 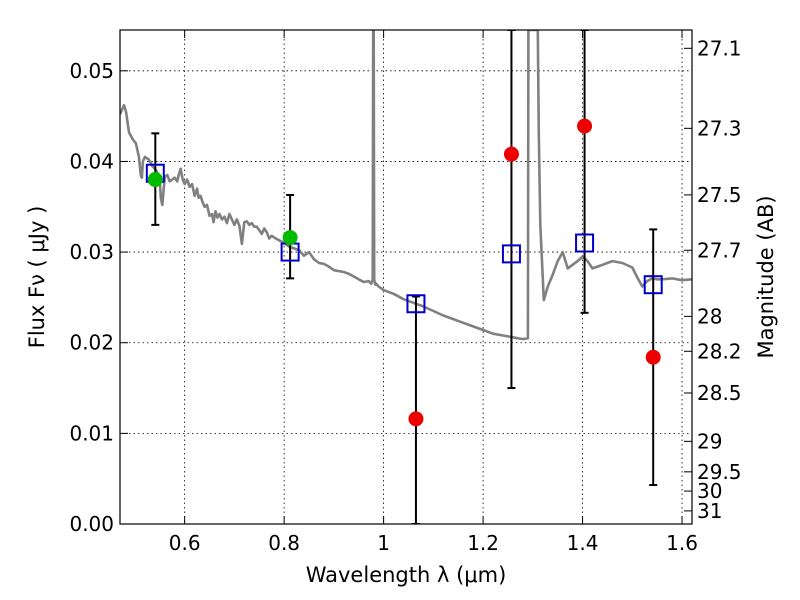 I want to click on mag-tick-label: 31, so click(x=709, y=511).